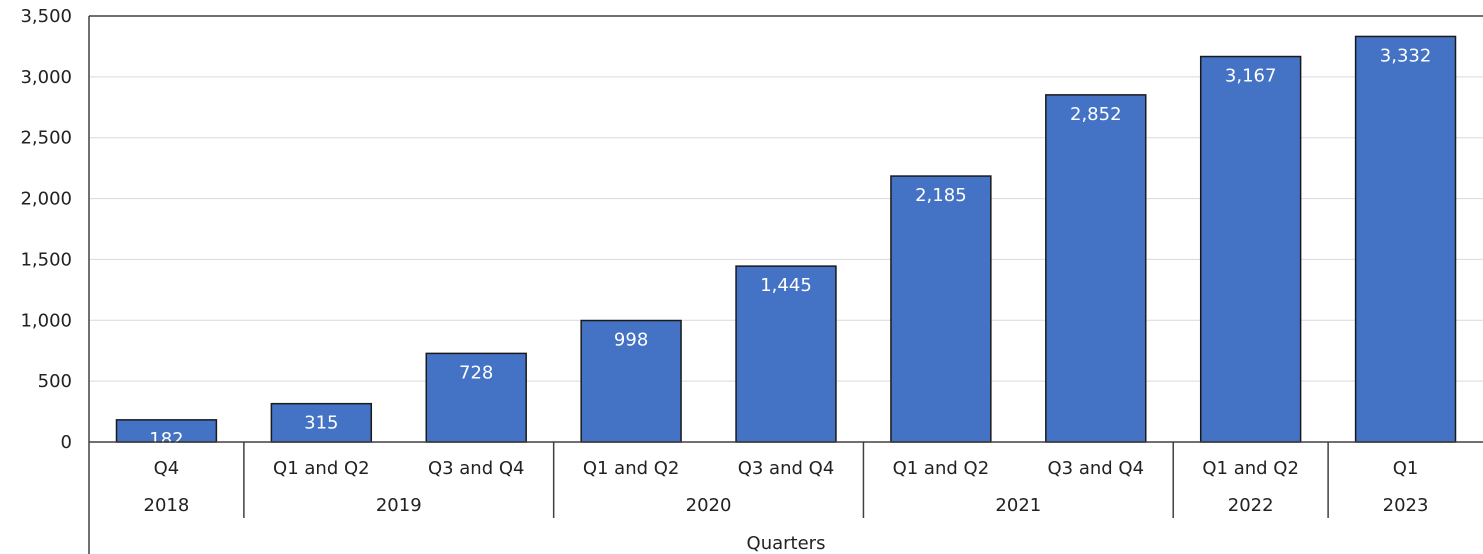 The image size is (1483, 554). What do you see at coordinates (46, 320) in the screenshot?
I see `y-tick-label: 1,000` at bounding box center [46, 320].